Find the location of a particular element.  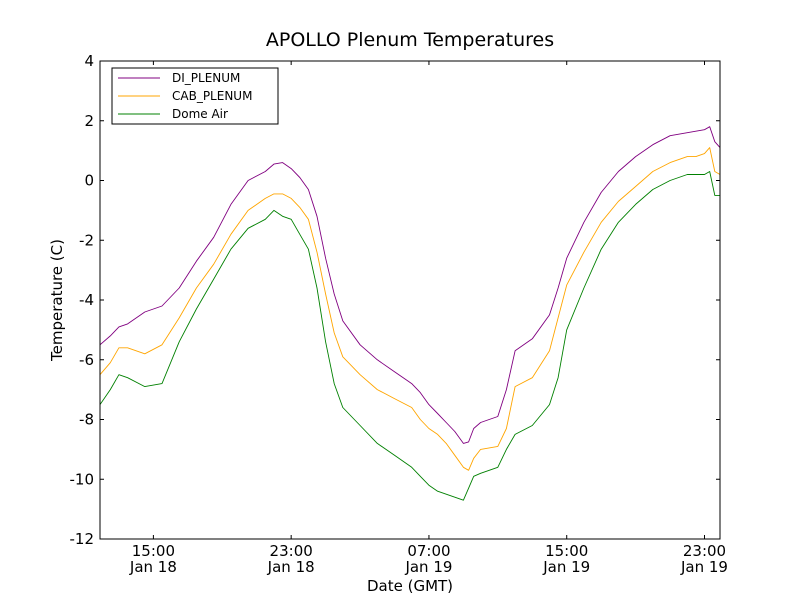

y-tick-label: -2 is located at coordinates (86, 240).